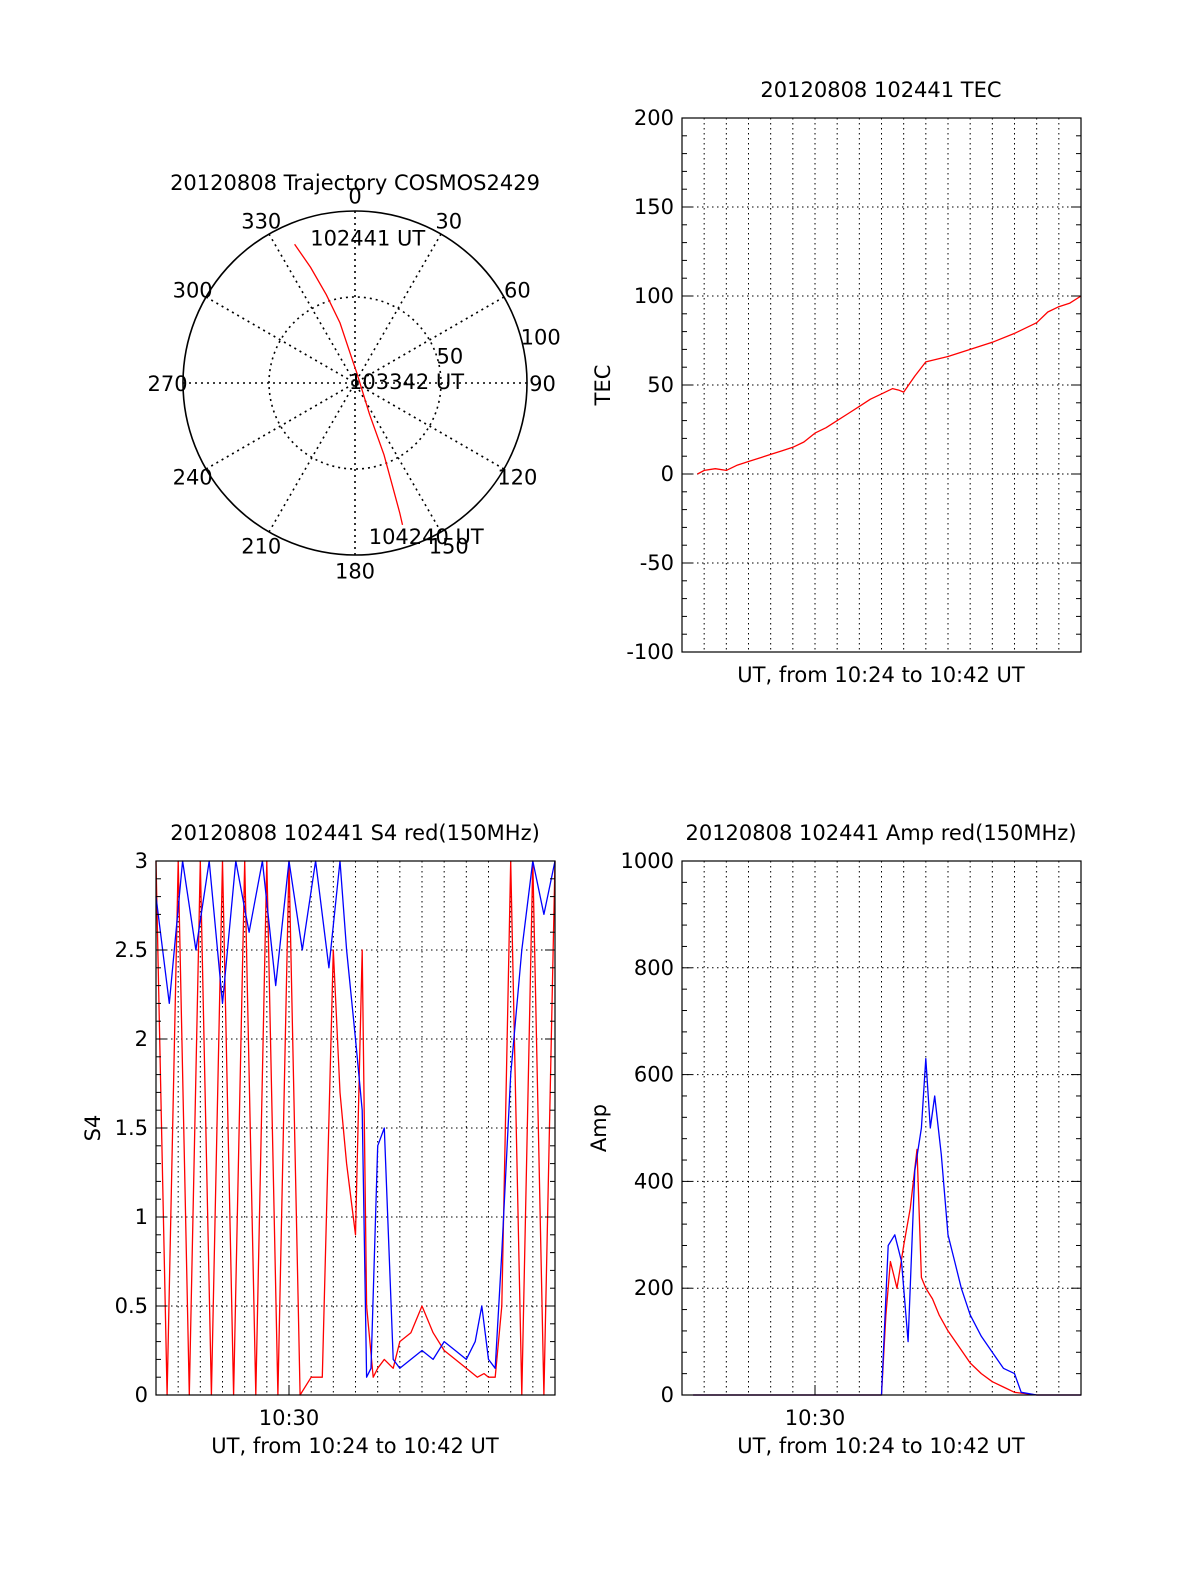 This screenshot has height=1575, width=1200. What do you see at coordinates (881, 675) in the screenshot?
I see `tec-xlabel: UT, from 10:24 to 10:42 UT` at bounding box center [881, 675].